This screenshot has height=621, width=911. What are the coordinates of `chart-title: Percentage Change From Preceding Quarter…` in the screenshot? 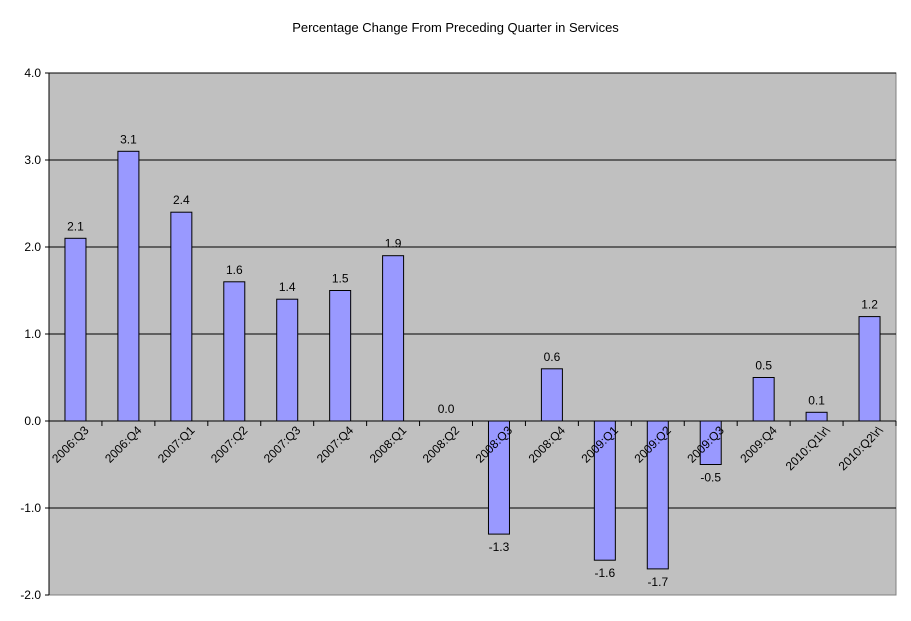 It's located at (455, 27).